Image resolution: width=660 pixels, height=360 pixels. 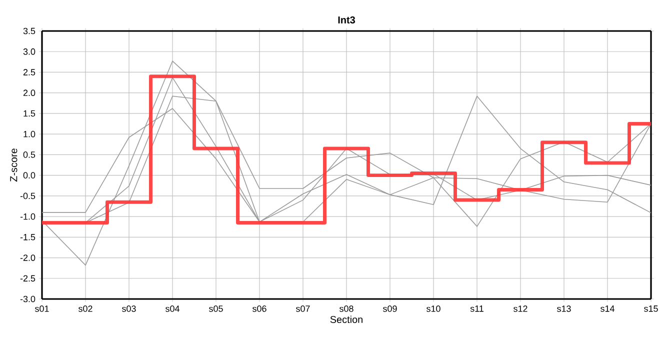 I want to click on x-tick-label: s12, so click(x=521, y=309).